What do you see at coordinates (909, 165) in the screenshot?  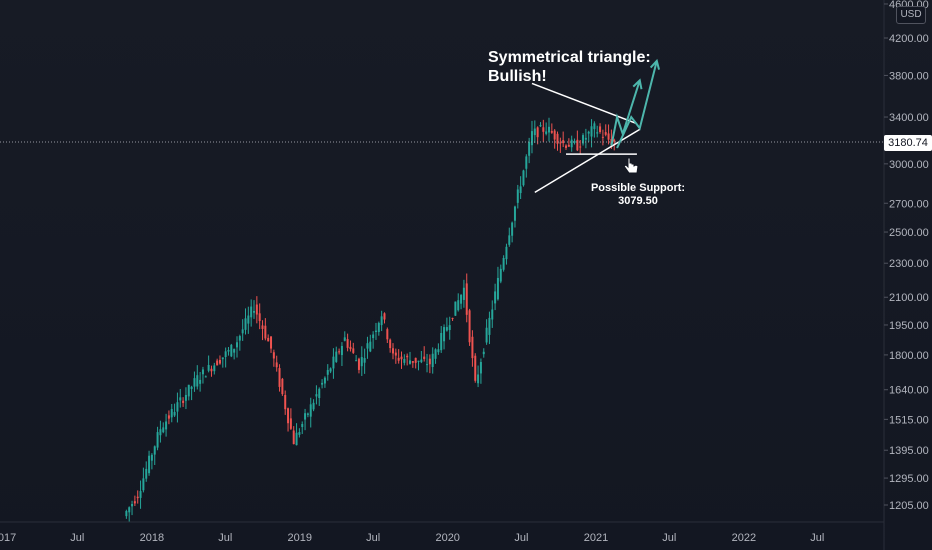 I see `y-tick-label: 3000.00` at bounding box center [909, 165].